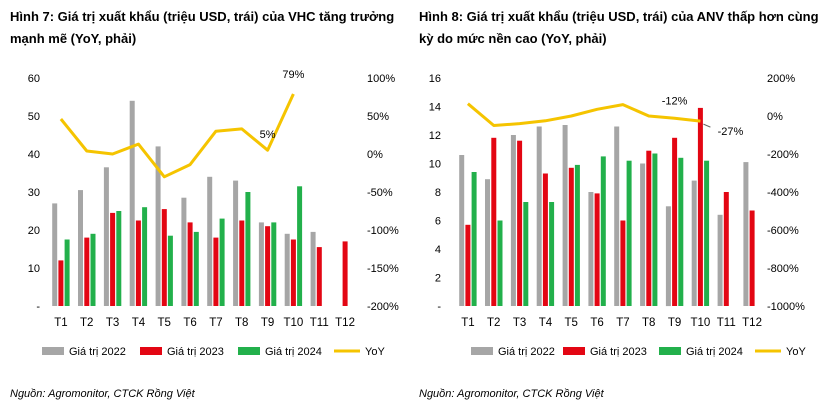  What do you see at coordinates (34, 193) in the screenshot?
I see `y-tick-label: 30` at bounding box center [34, 193].